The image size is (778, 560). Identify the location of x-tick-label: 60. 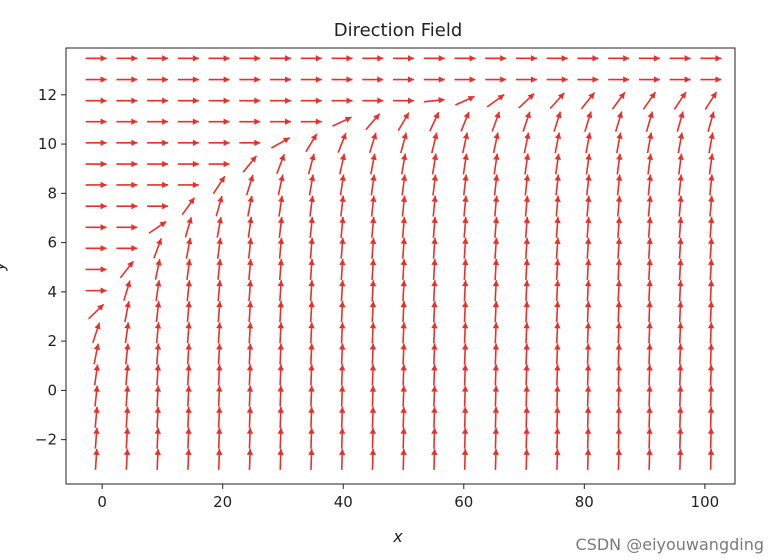
(463, 502).